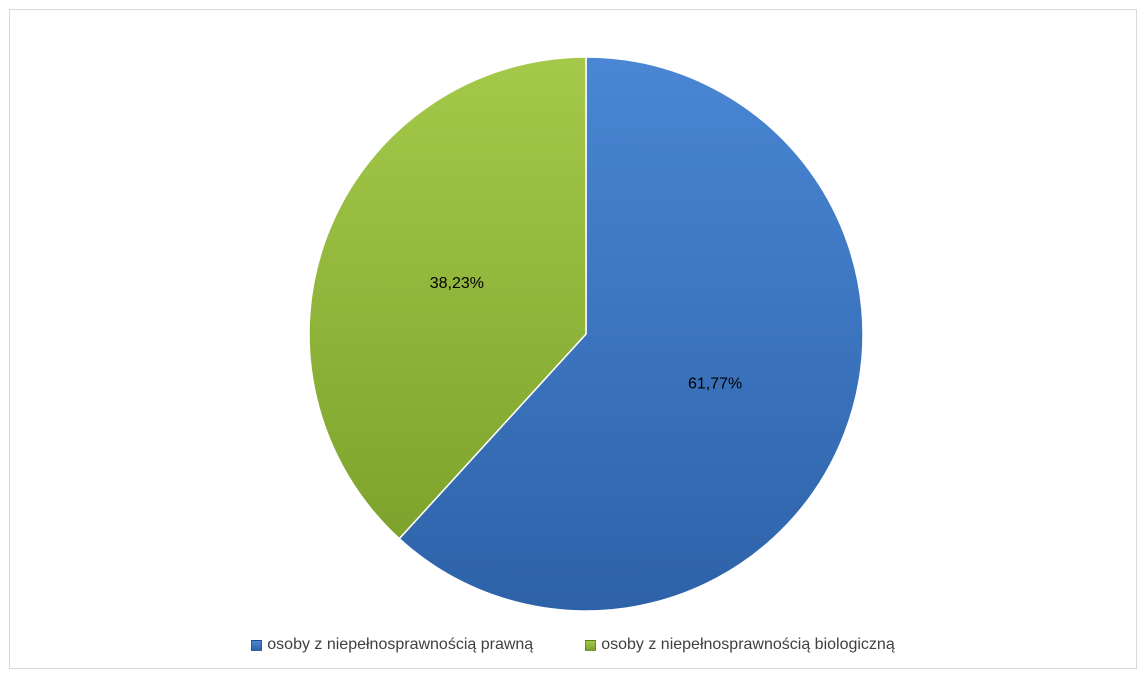 The width and height of the screenshot is (1148, 679). I want to click on legend-item-biologiczna: osoby z niepełnosprawnością biologiczną, so click(740, 645).